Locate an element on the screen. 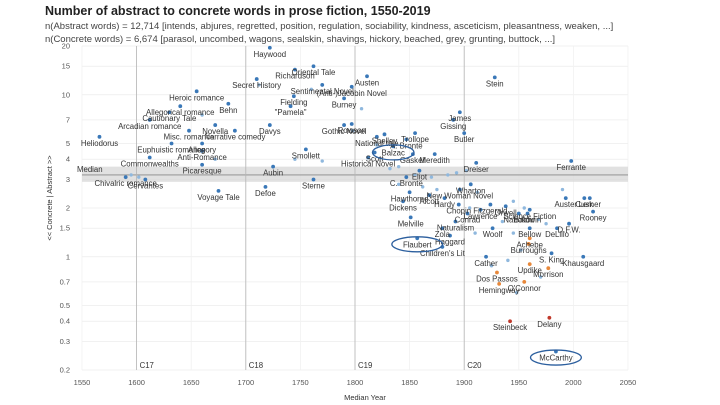 The image size is (720, 405). label-balzac: Balzac is located at coordinates (394, 152).